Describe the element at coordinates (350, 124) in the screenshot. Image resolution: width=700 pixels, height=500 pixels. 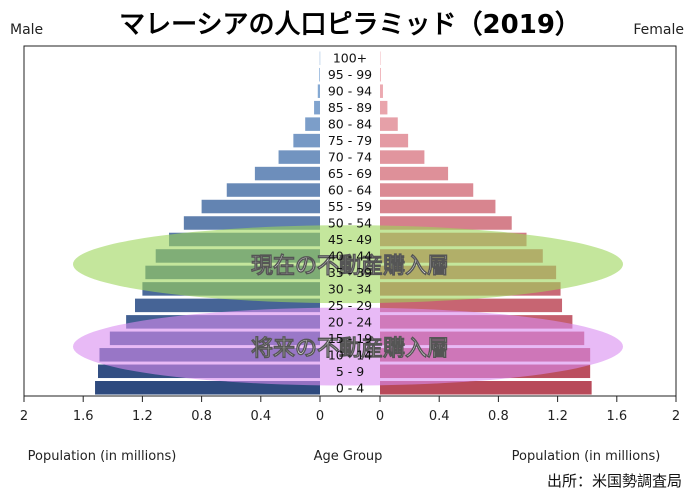
I see `age-label: 80 - 84` at that location.